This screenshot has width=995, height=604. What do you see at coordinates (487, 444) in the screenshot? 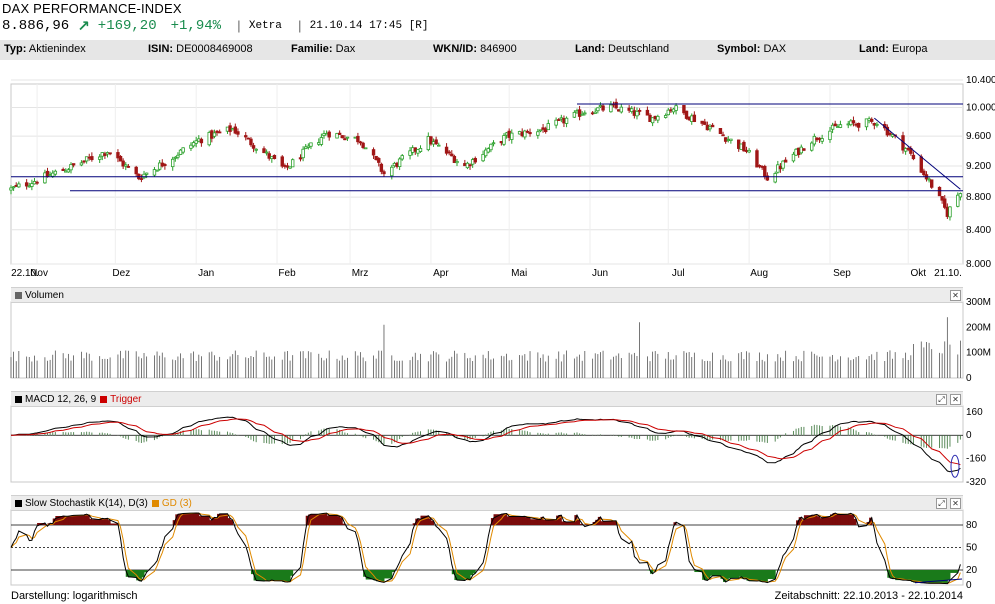
I see `macd-plot-area` at bounding box center [487, 444].